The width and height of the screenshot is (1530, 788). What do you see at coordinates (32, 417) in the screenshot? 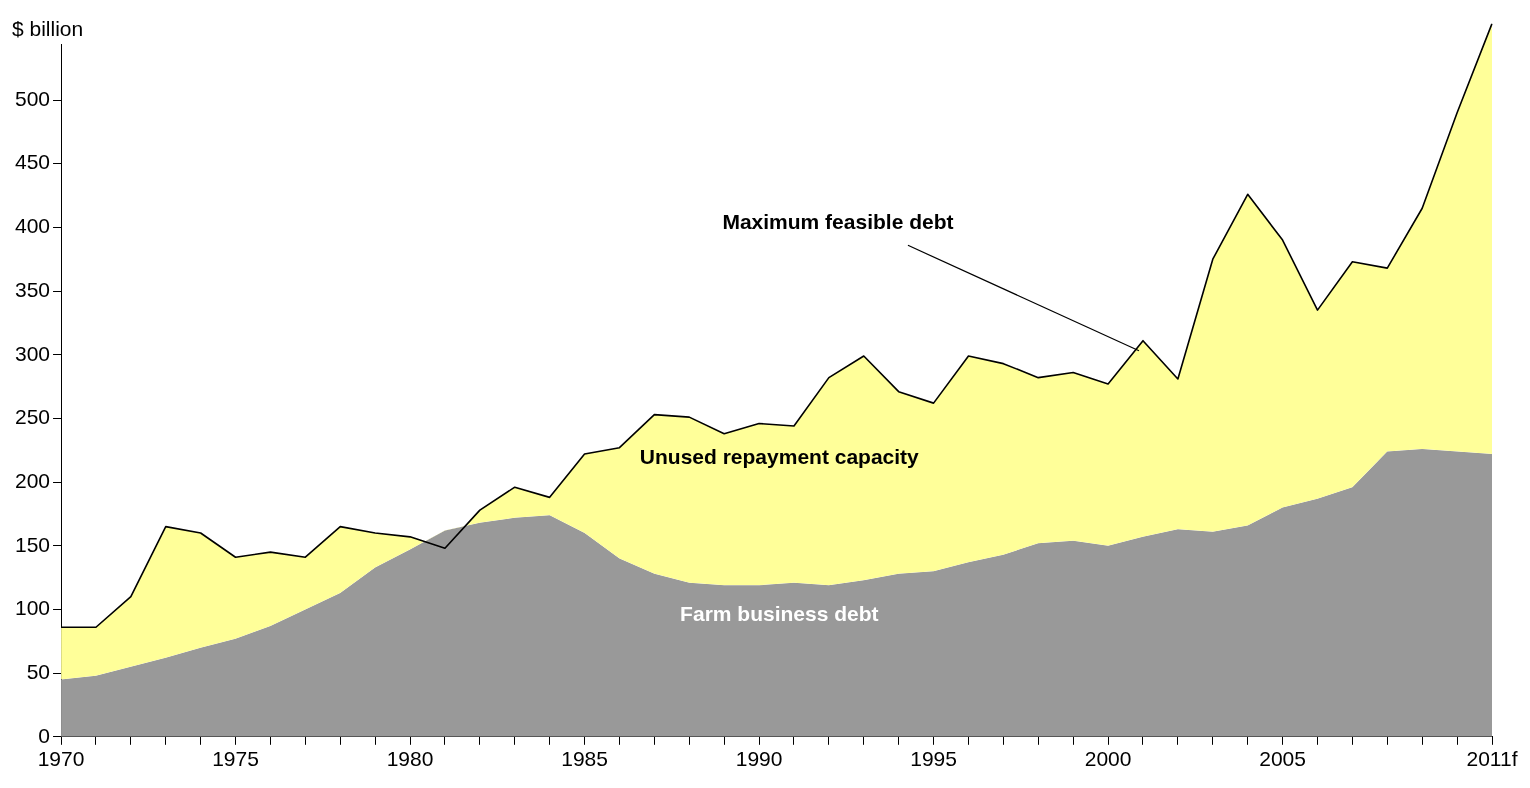
I see `y-tick-label: 250` at bounding box center [32, 417].